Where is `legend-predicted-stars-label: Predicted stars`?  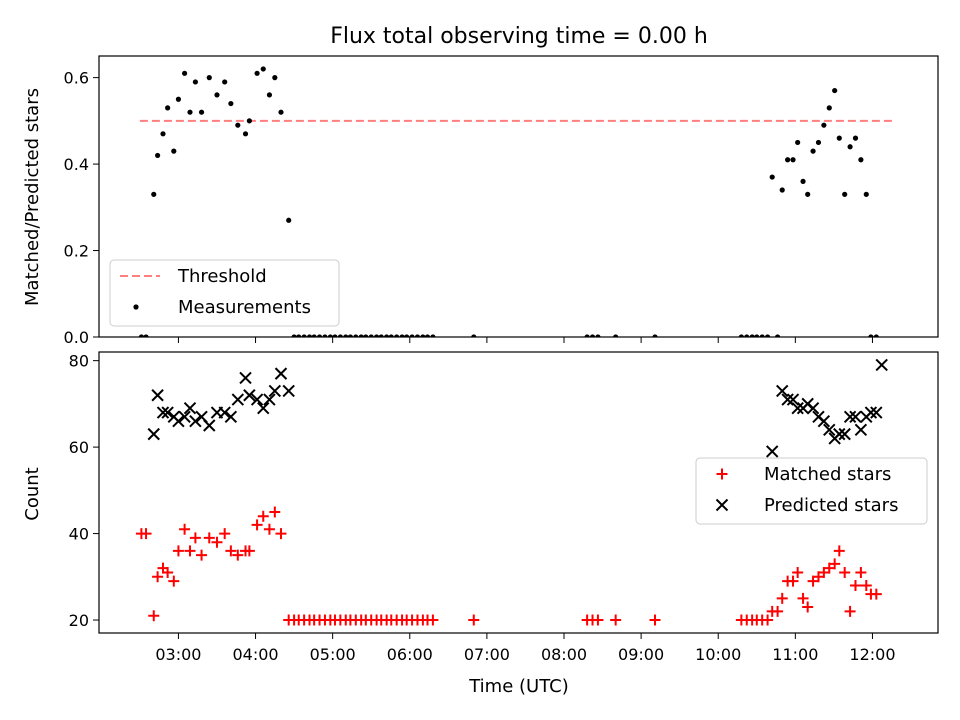 legend-predicted-stars-label: Predicted stars is located at coordinates (831, 505).